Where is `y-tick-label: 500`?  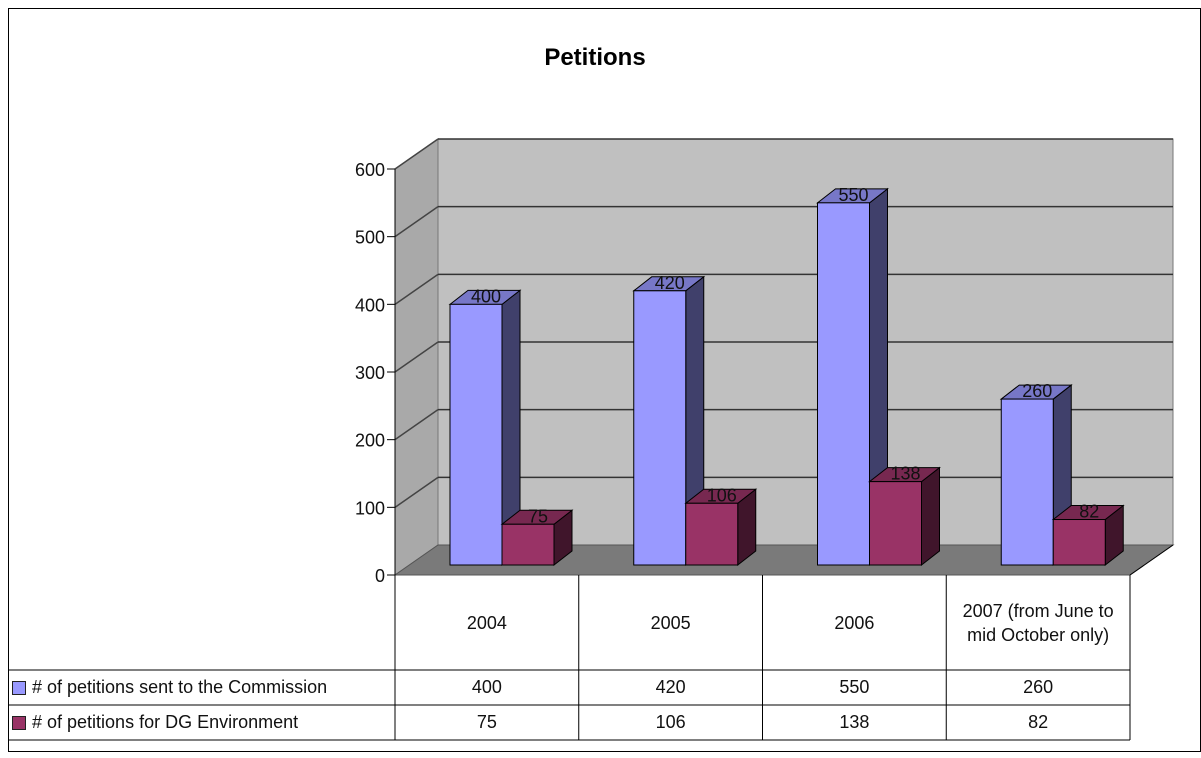 y-tick-label: 500 is located at coordinates (370, 238).